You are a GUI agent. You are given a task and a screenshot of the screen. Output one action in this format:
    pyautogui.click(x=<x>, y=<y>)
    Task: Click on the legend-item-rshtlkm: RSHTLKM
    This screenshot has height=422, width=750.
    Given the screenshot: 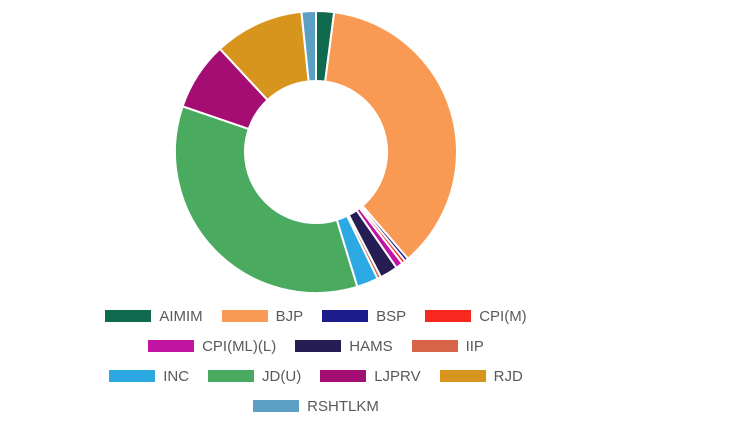 What is the action you would take?
    pyautogui.click(x=316, y=406)
    